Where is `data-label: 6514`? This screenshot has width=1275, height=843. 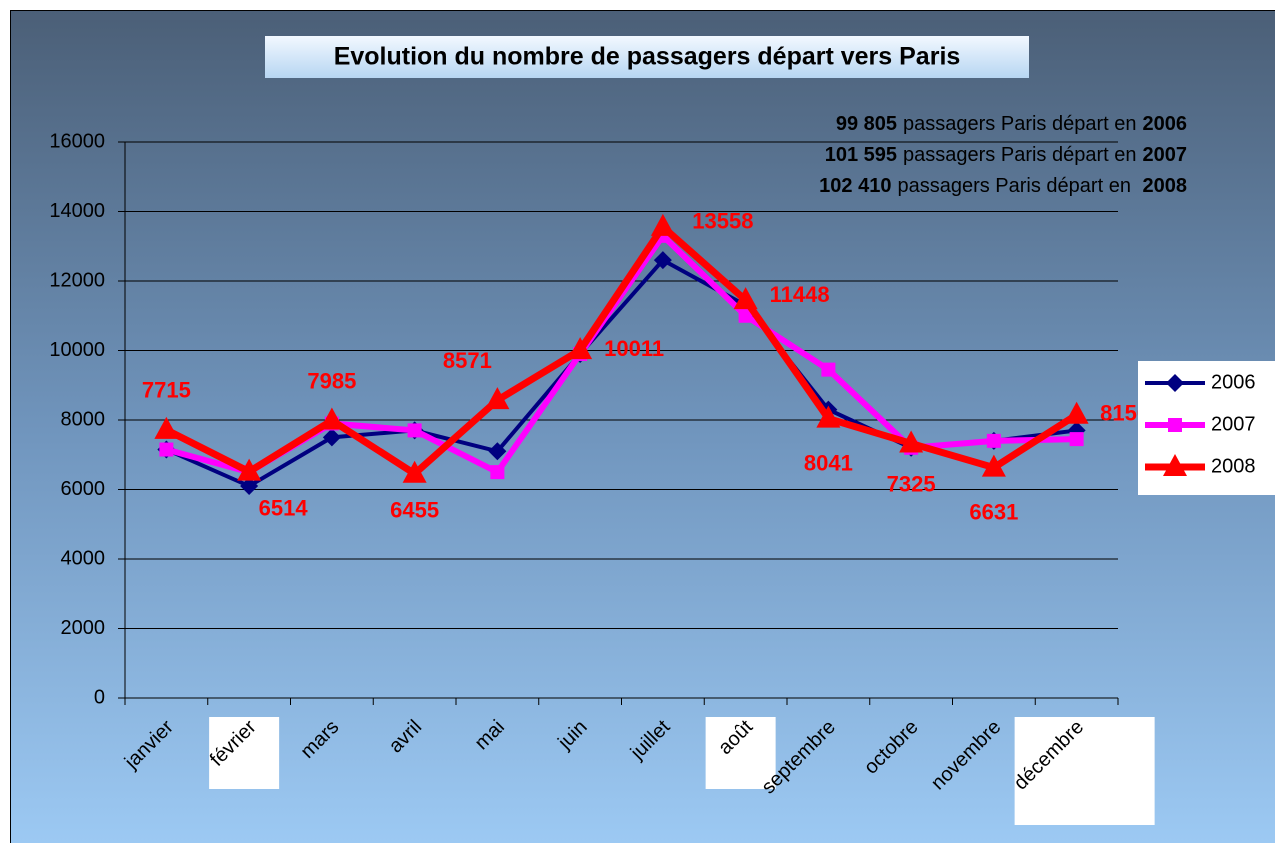 data-label: 6514 is located at coordinates (284, 507).